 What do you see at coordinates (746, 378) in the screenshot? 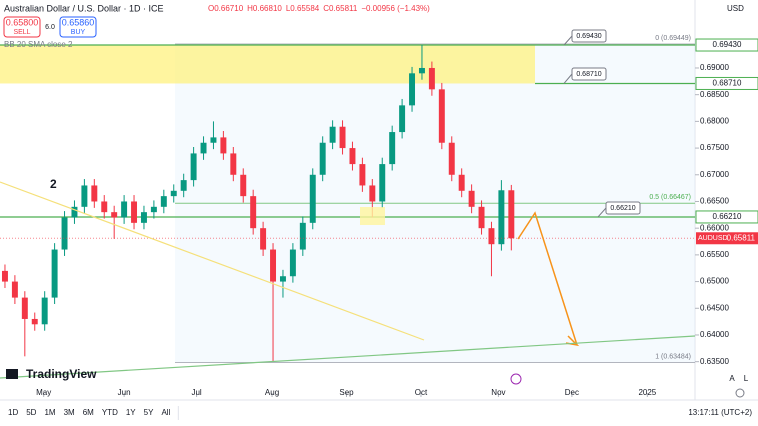
I see `scale-button: L` at bounding box center [746, 378].